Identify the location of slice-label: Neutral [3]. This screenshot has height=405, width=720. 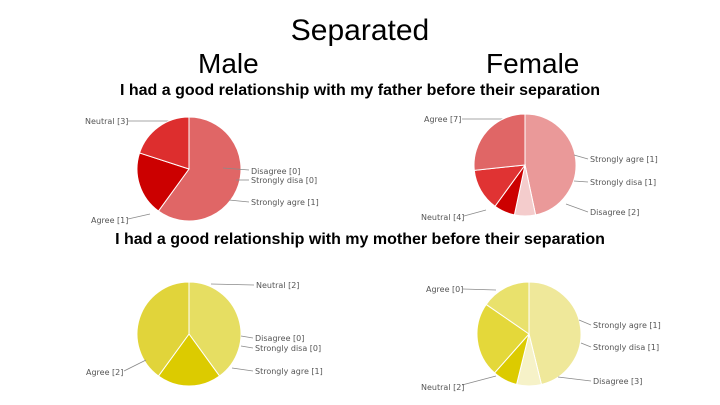
(106, 121).